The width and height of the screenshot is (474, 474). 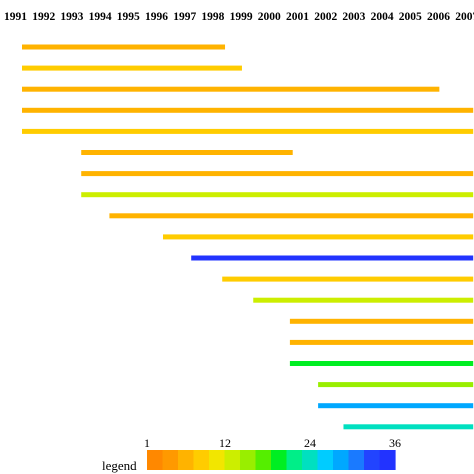 I want to click on year-tick-label: 2007, so click(x=464, y=17).